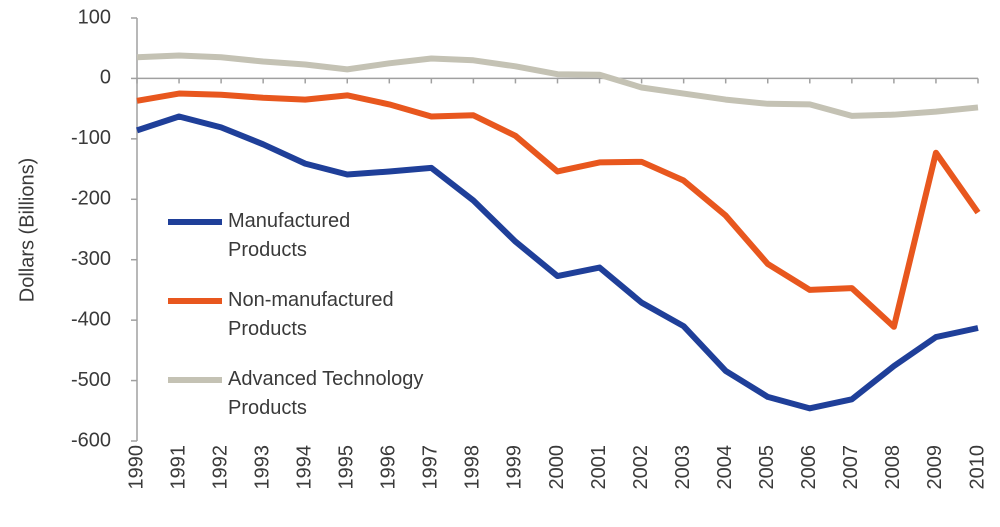 The width and height of the screenshot is (1000, 527). Describe the element at coordinates (313, 314) in the screenshot. I see `legend-label: Non-manufactured Products` at that location.